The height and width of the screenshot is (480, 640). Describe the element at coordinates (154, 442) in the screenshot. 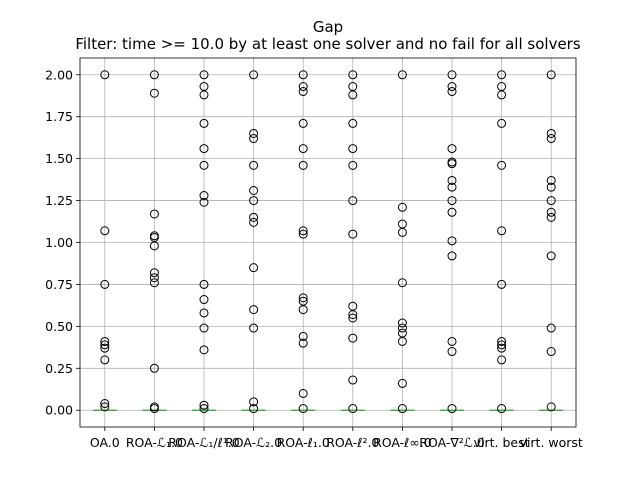

I see `x-tick-label: ROA-ℒ₁.0` at that location.